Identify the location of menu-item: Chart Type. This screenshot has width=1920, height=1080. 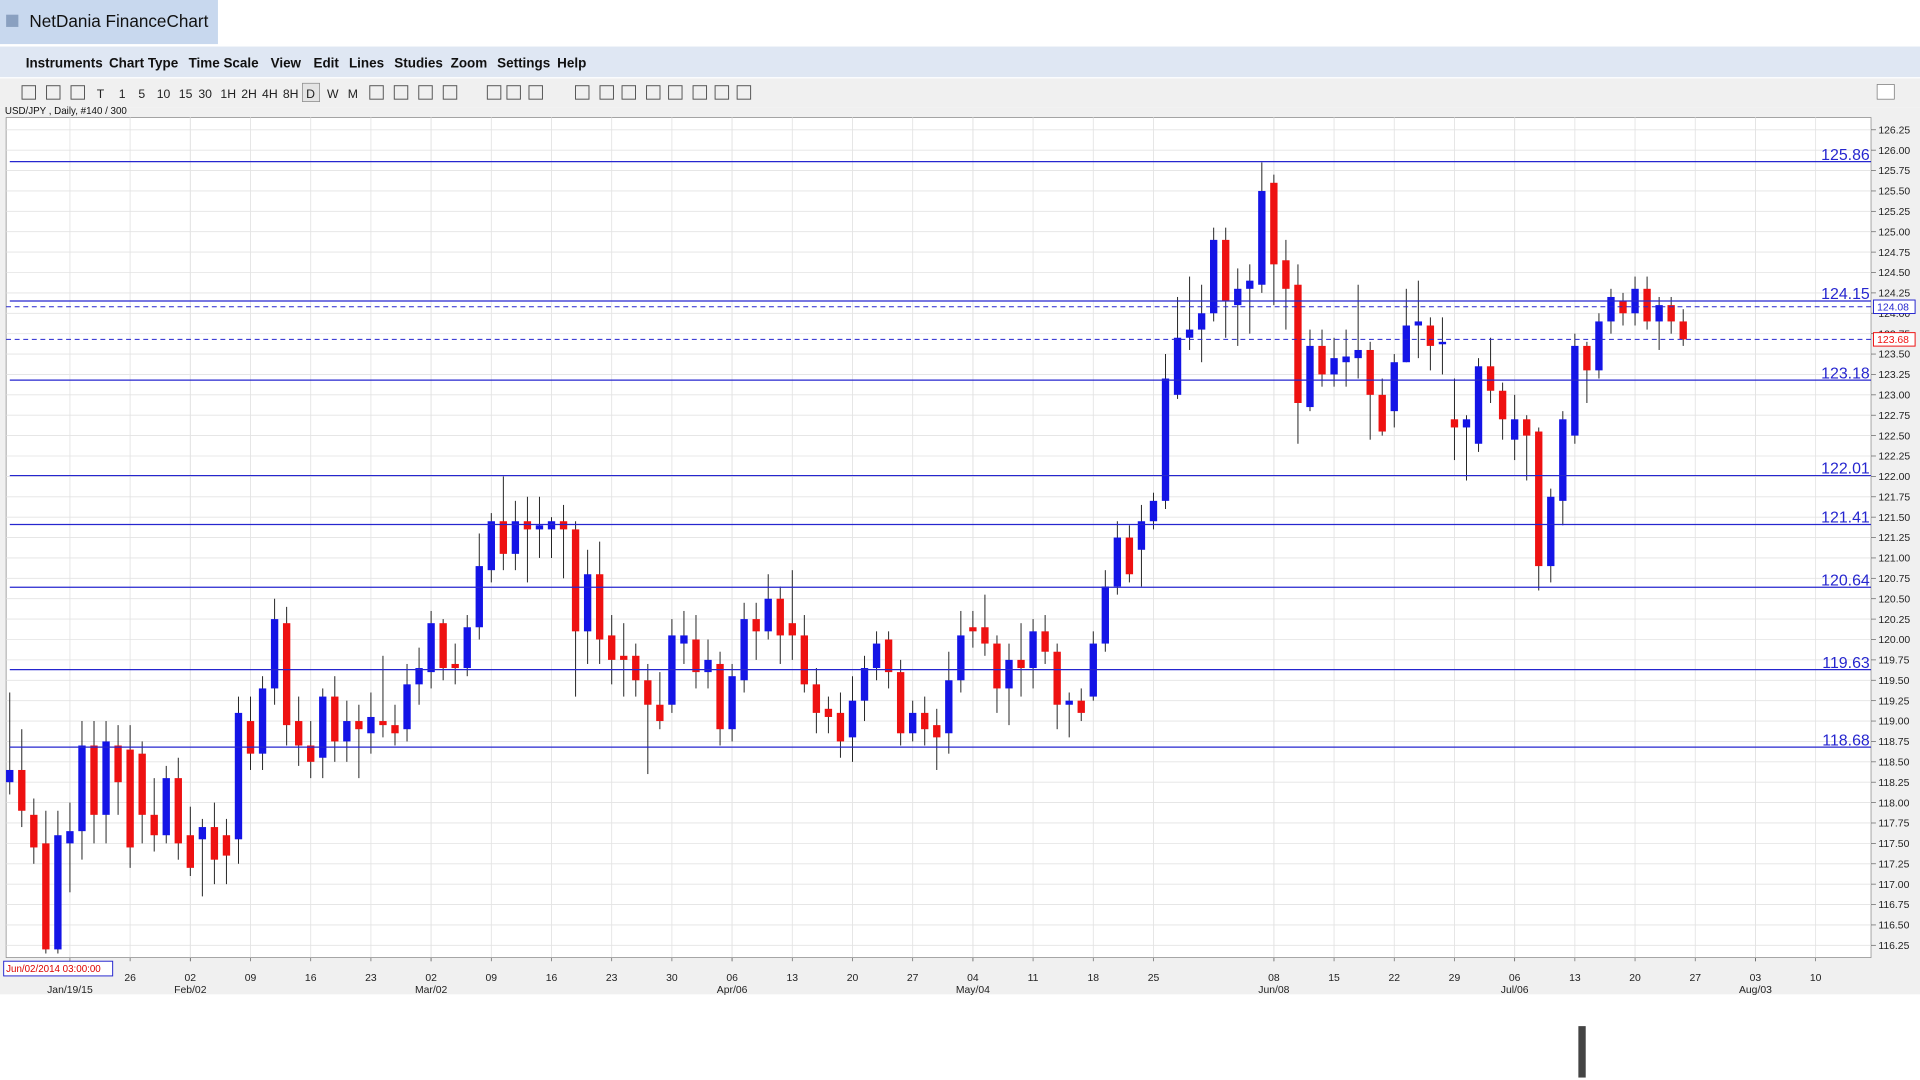
(144, 62).